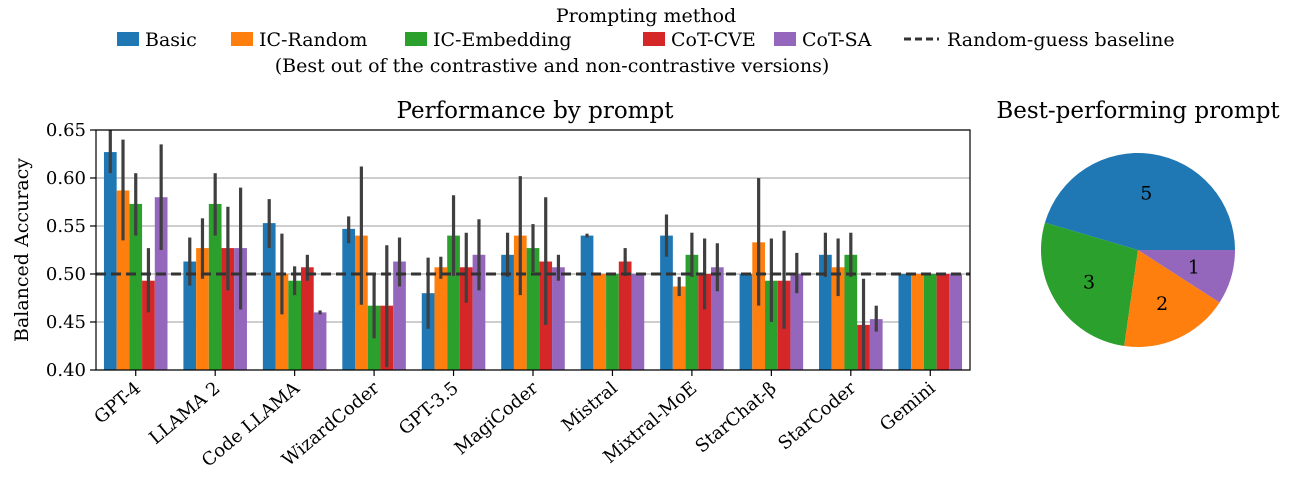 Image resolution: width=1293 pixels, height=499 pixels. Describe the element at coordinates (497, 418) in the screenshot. I see `x-tick-label: MagiCoder` at that location.